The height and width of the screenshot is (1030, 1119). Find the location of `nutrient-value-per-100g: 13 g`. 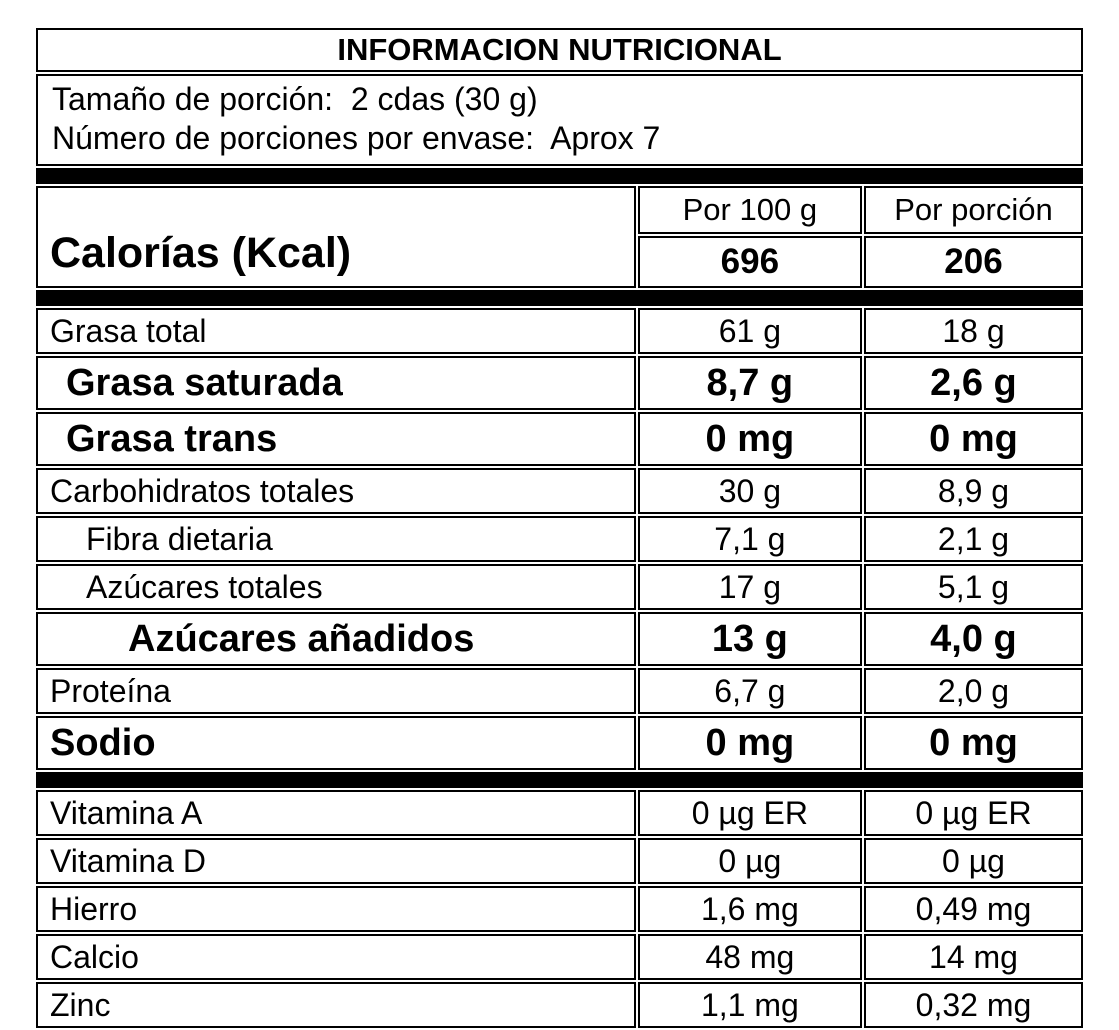

nutrient-value-per-100g: 13 g is located at coordinates (749, 639).